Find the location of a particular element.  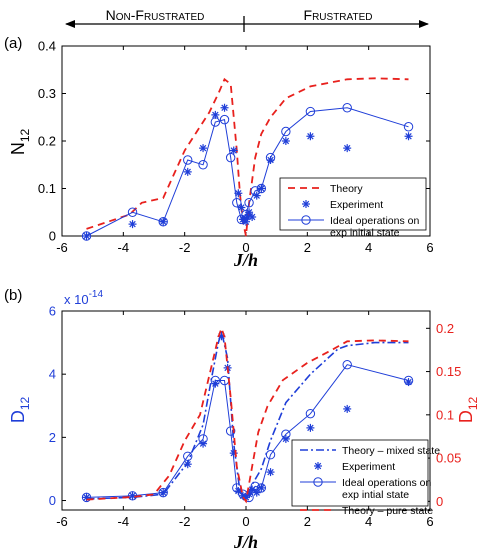

panel-b-ytick-label: 0 is located at coordinates (52, 500).